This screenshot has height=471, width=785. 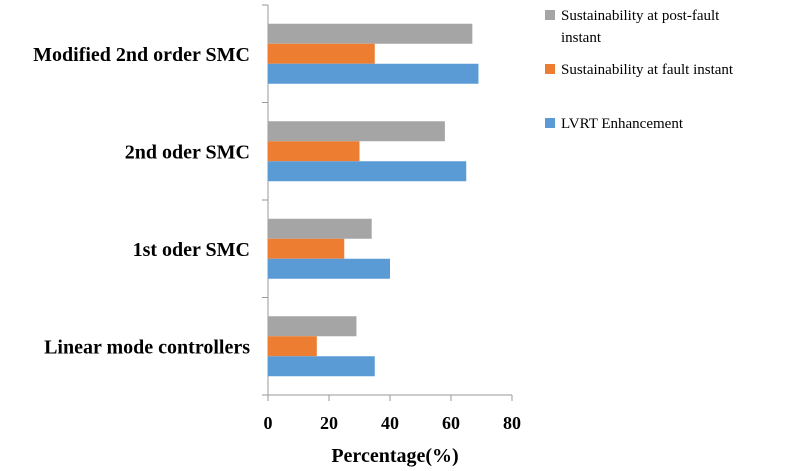 What do you see at coordinates (321, 366) in the screenshot?
I see `bar-lvrt-enhancement-linear-mode-controllers` at bounding box center [321, 366].